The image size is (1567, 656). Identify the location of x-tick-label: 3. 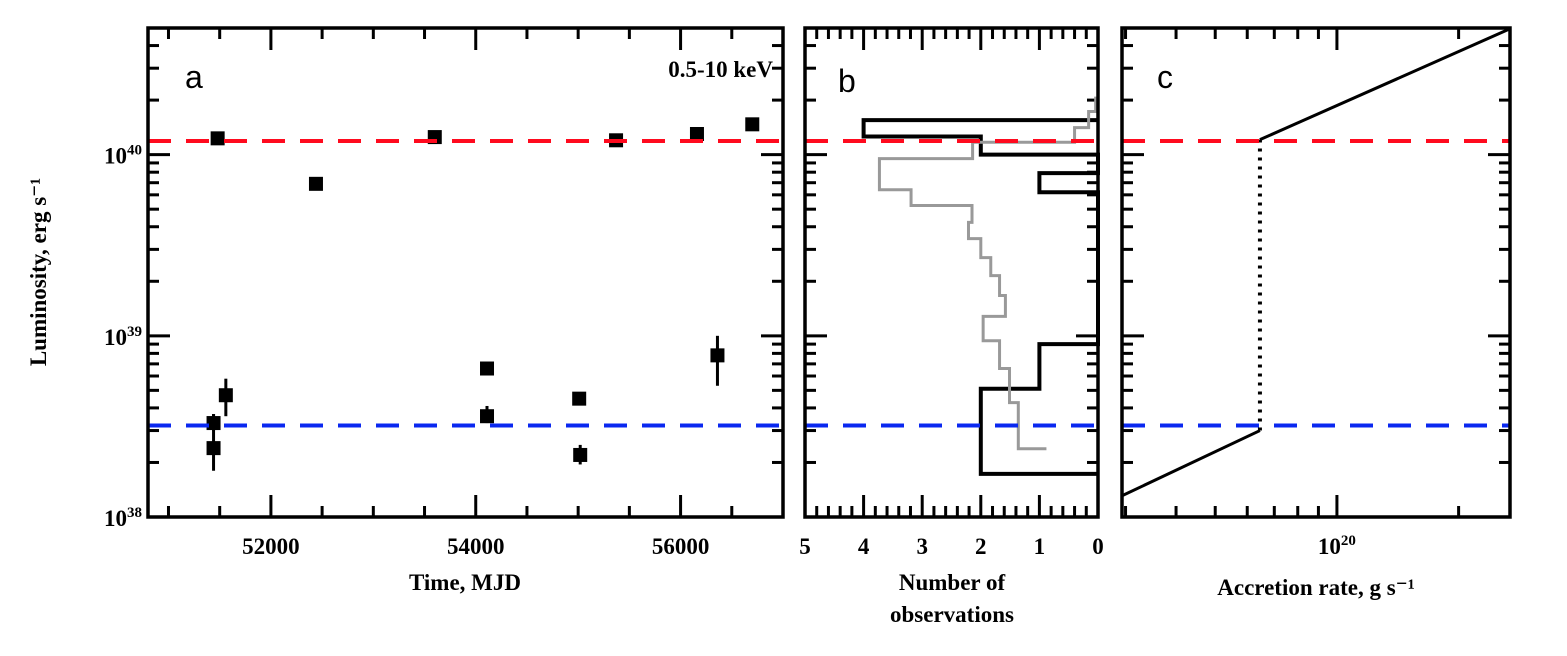
(922, 546).